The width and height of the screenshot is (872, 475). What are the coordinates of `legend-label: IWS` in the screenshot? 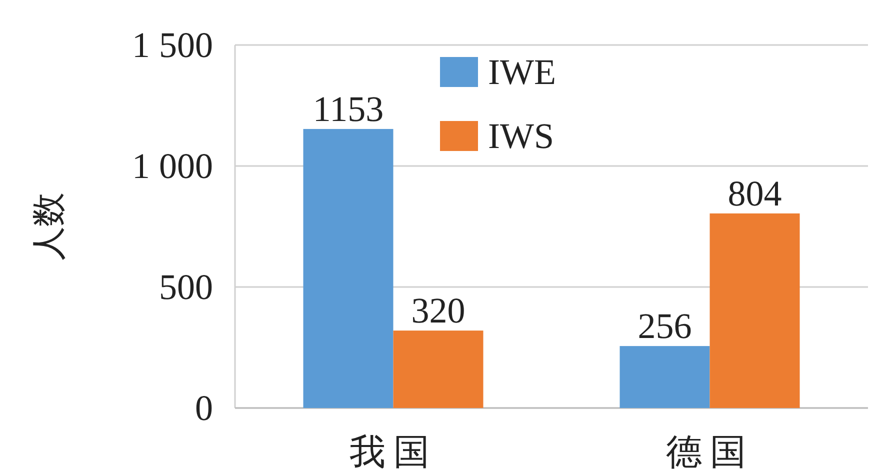 It's located at (521, 136).